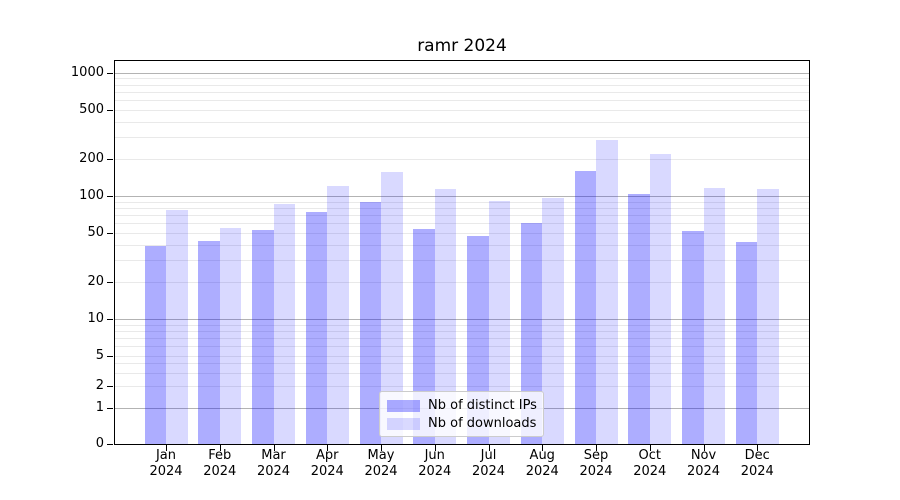 This screenshot has height=500, width=900. I want to click on bar-distinct-ips-apr, so click(316, 328).